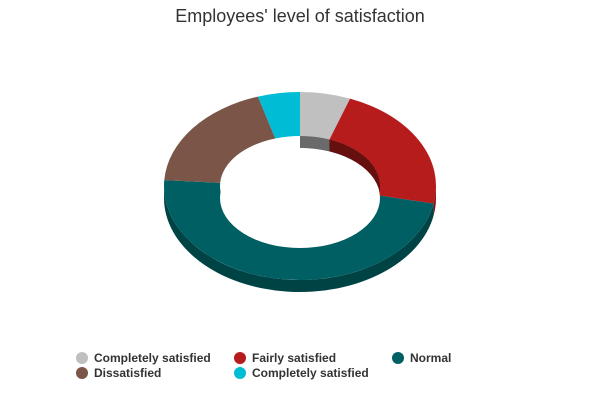 This screenshot has height=400, width=600. Describe the element at coordinates (300, 198) in the screenshot. I see `donut-hole` at that location.